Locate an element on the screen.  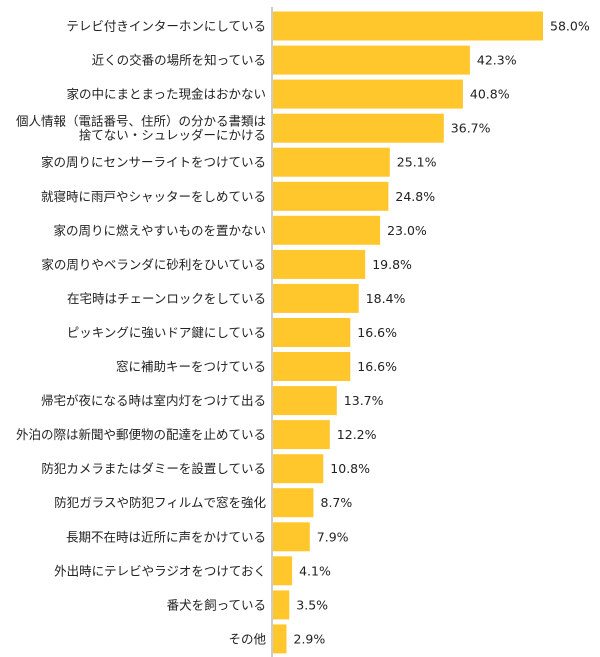
category-label: 近くの交番の場所を知っている is located at coordinates (179, 60).